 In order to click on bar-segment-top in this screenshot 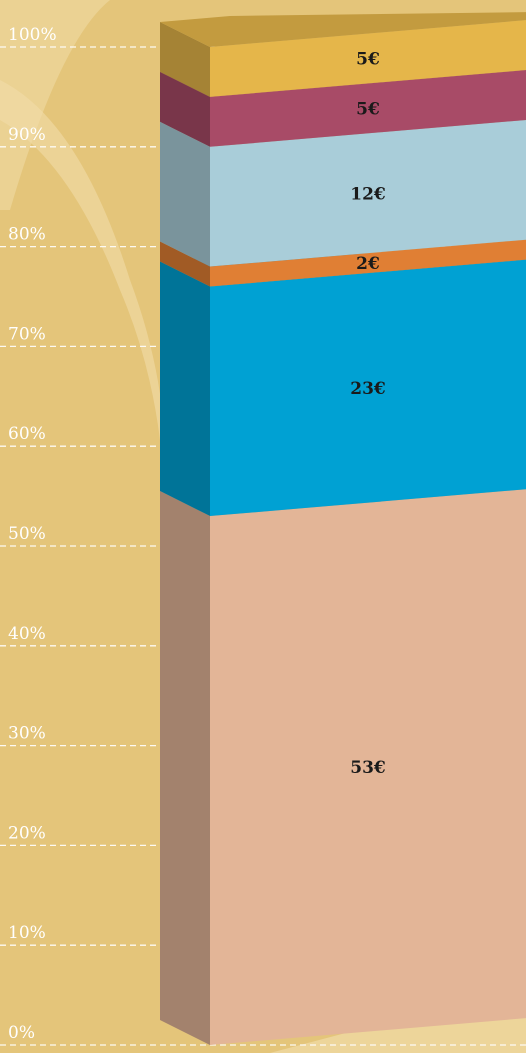, I will do `click(343, 30)`.